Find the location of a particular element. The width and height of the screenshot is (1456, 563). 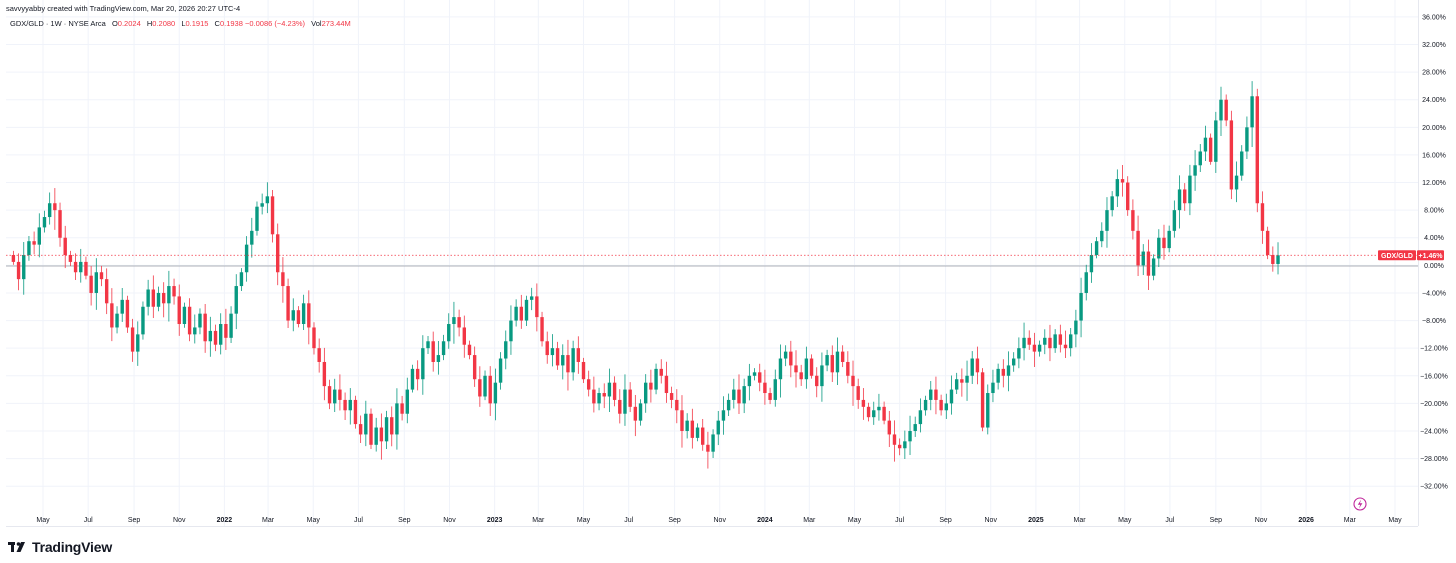

legend-vol: 273.44M is located at coordinates (336, 23).